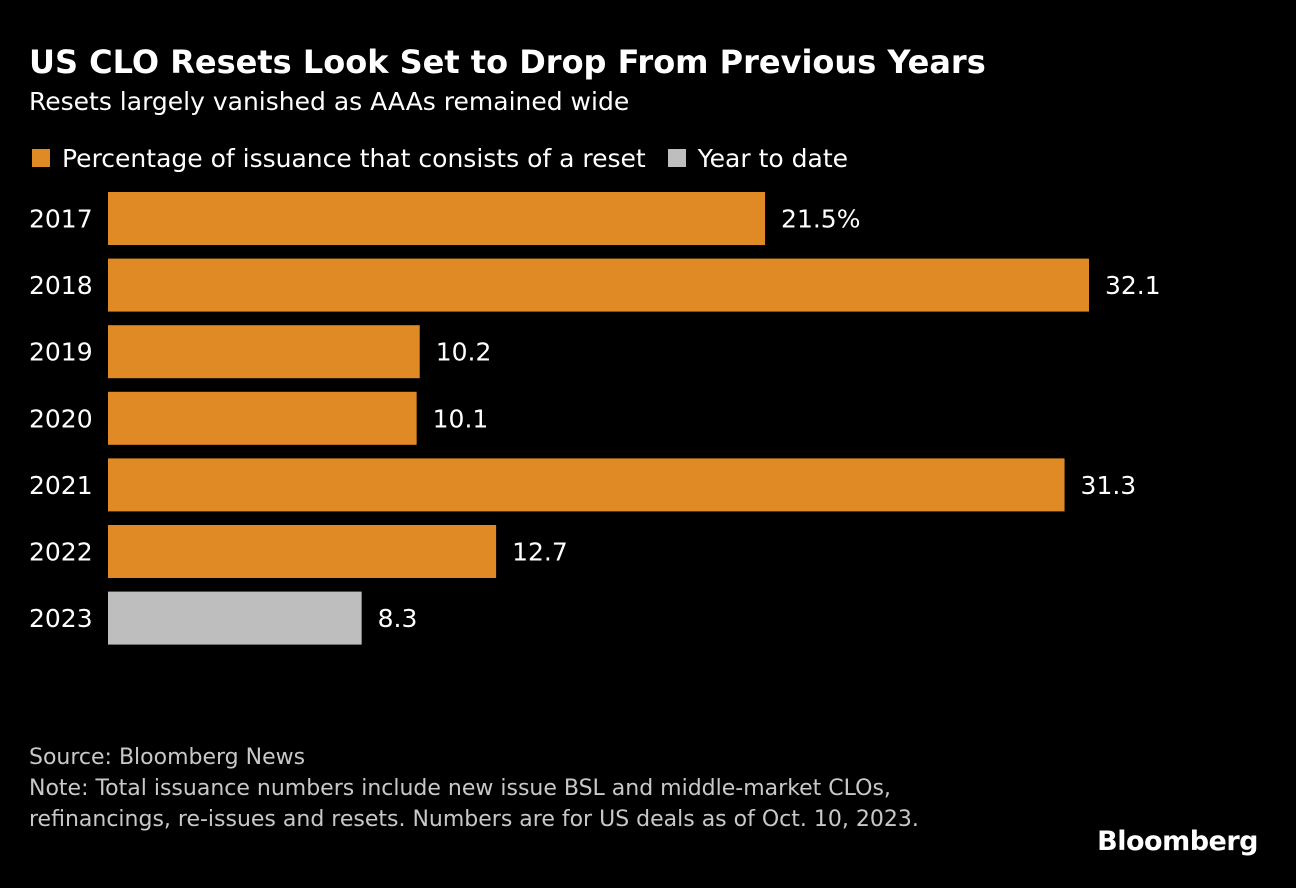 Image resolution: width=1296 pixels, height=888 pixels. What do you see at coordinates (262, 418) in the screenshot?
I see `bar-2020` at bounding box center [262, 418].